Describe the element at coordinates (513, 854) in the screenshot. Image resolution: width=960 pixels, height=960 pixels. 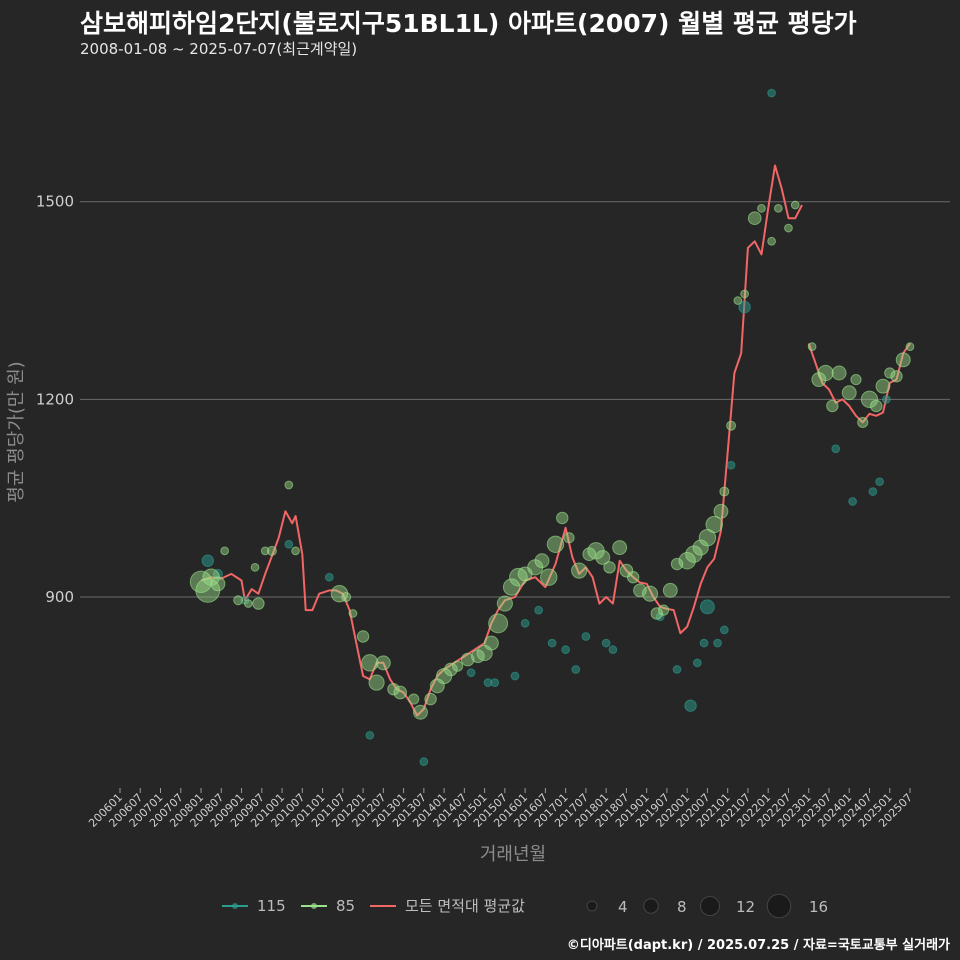
I see `x-axis-title: 거래년월` at that location.